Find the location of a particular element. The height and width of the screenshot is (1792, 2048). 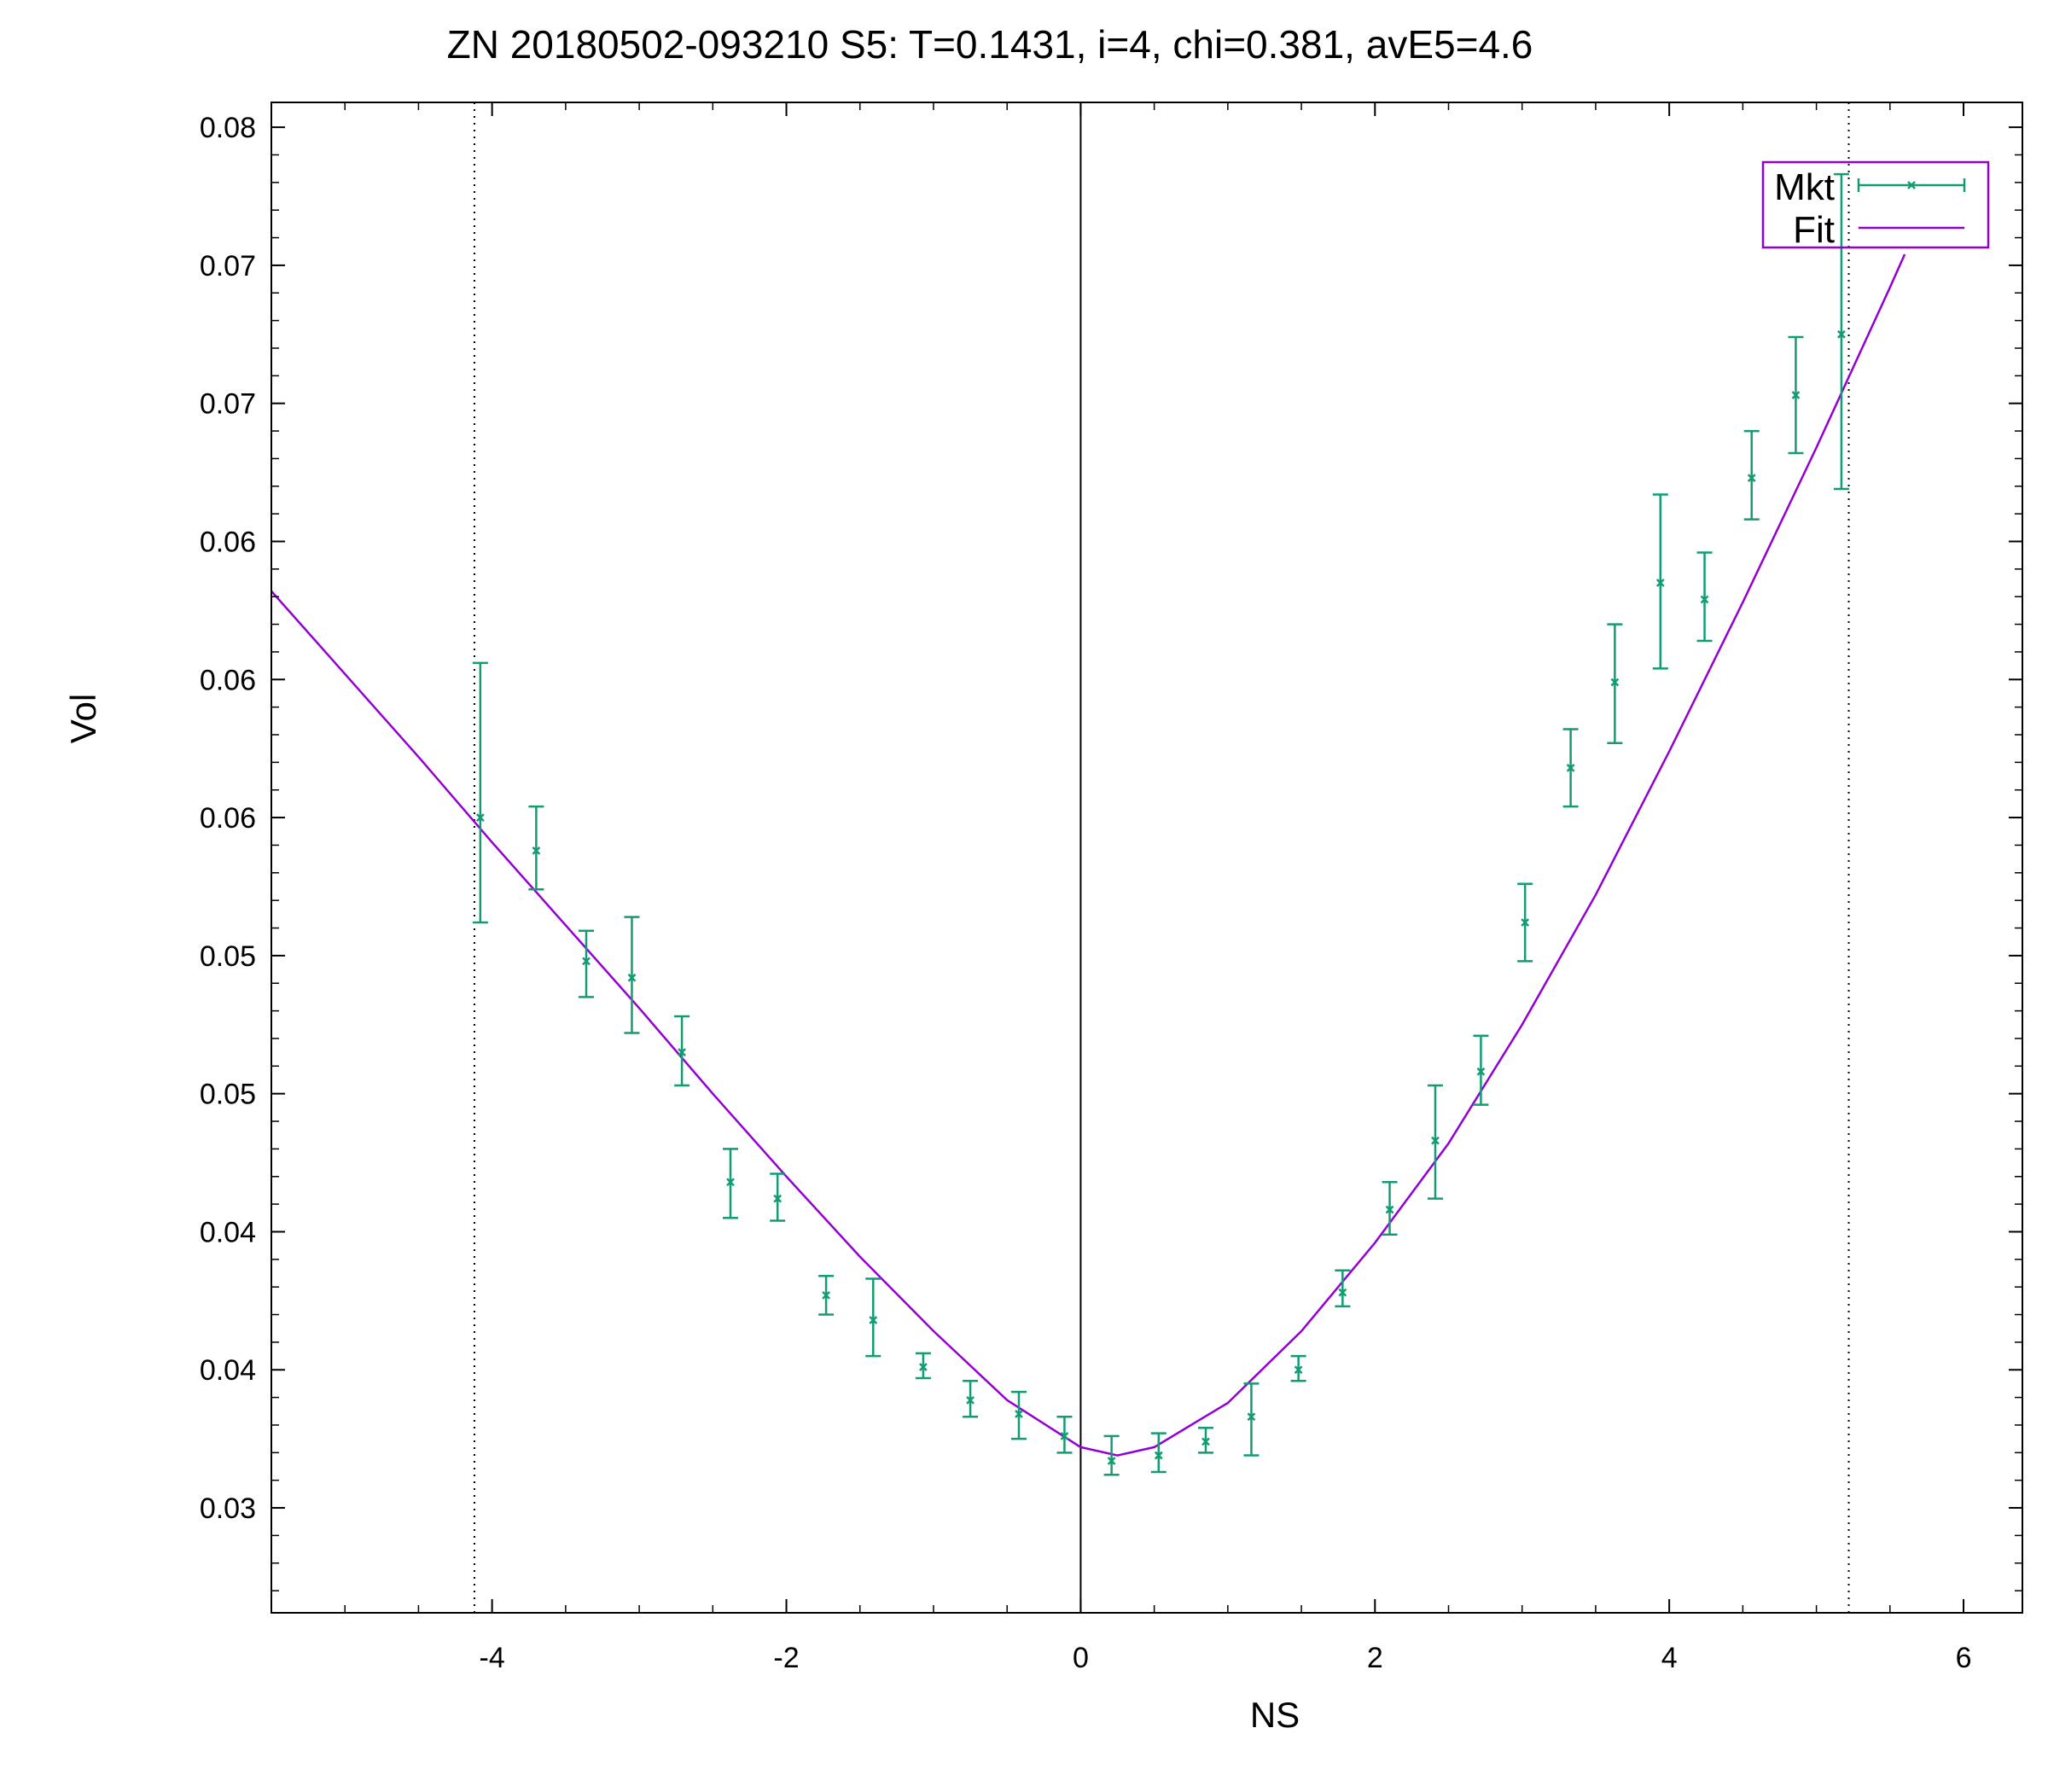

y-tick-label: 0.08 is located at coordinates (228, 128).